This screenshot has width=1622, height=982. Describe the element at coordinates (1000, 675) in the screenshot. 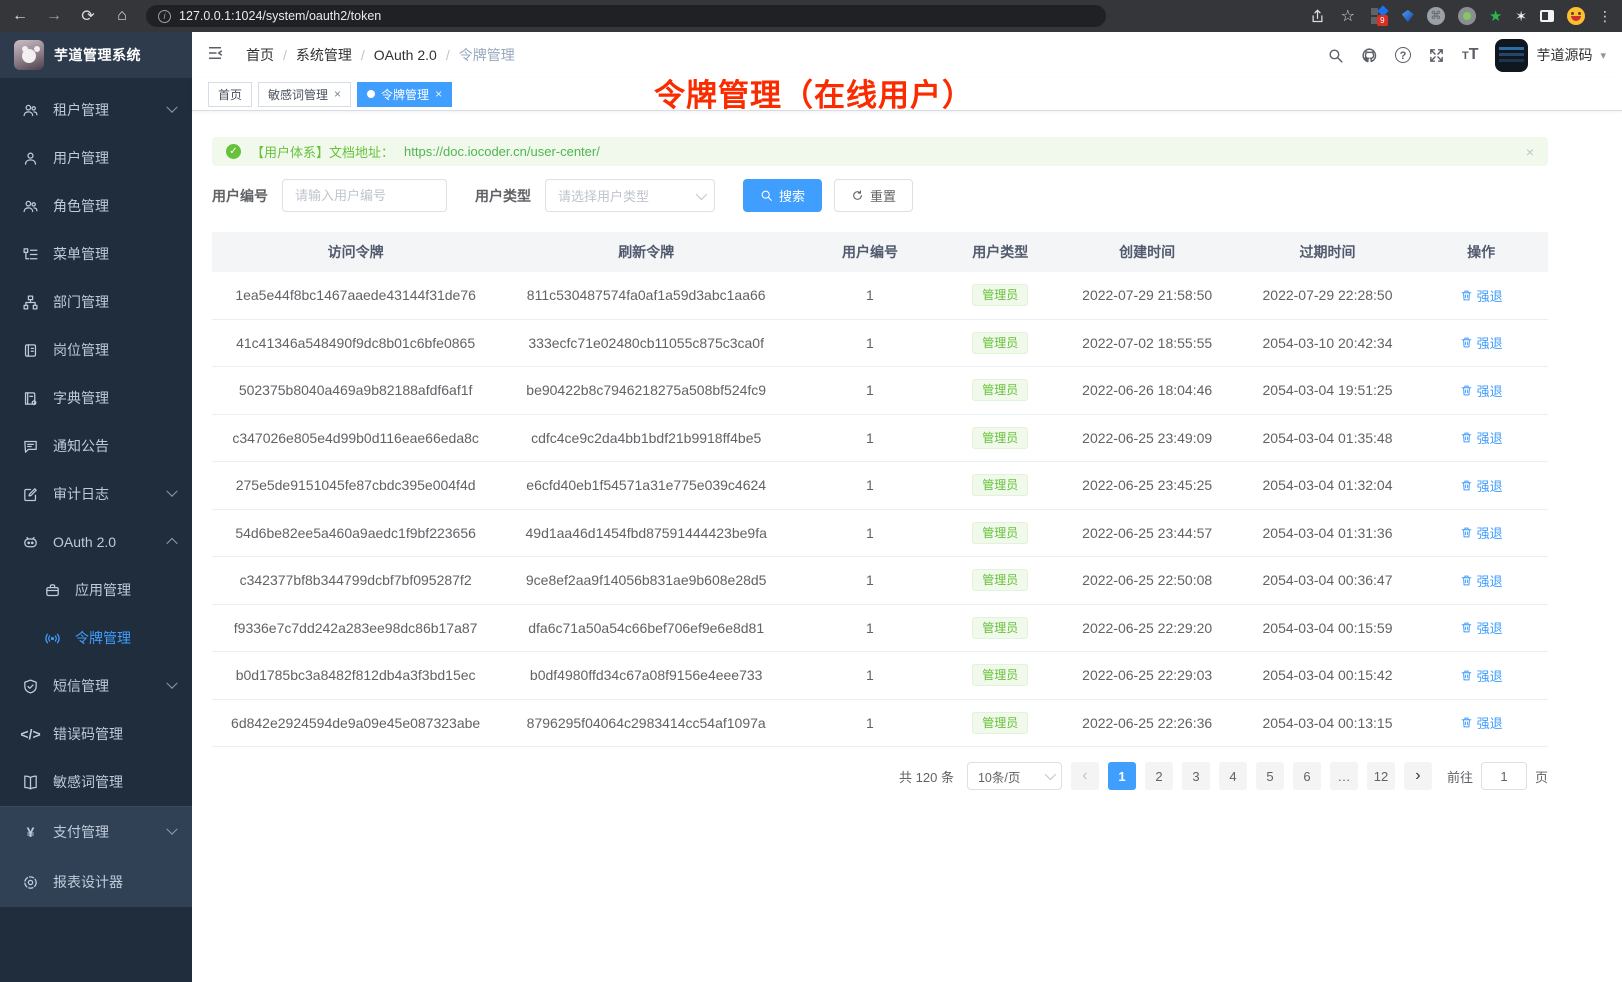

I see `user-type-cell: 管理员` at that location.